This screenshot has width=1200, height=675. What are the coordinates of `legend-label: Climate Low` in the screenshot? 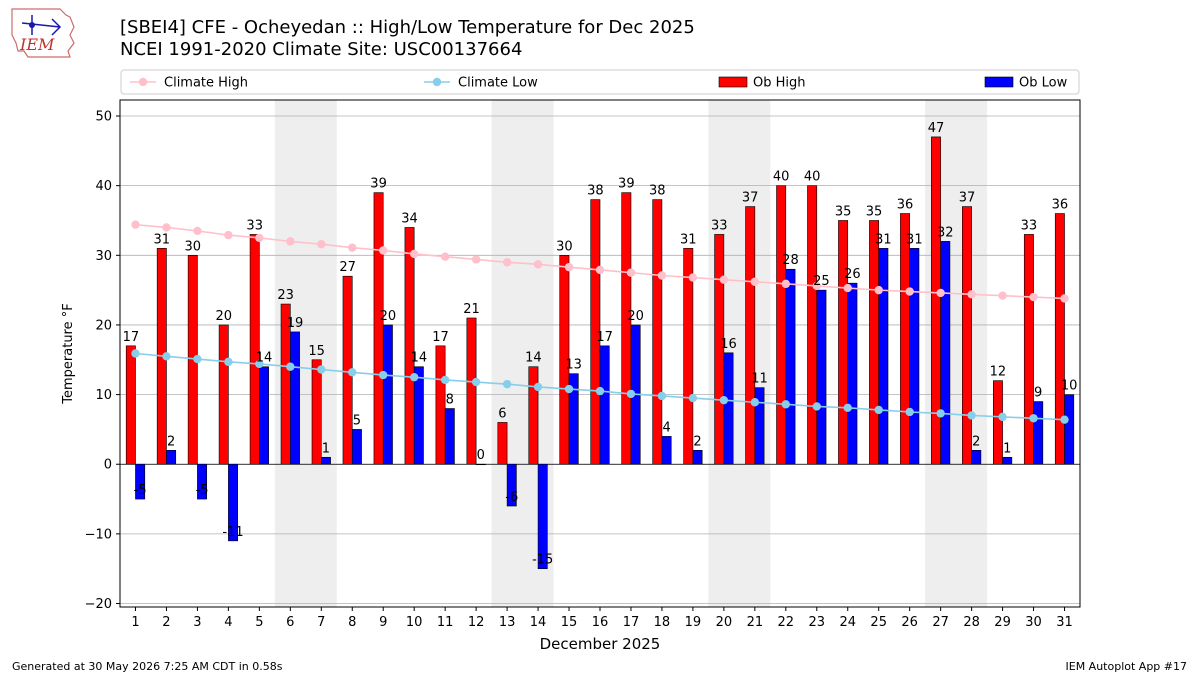 It's located at (498, 83).